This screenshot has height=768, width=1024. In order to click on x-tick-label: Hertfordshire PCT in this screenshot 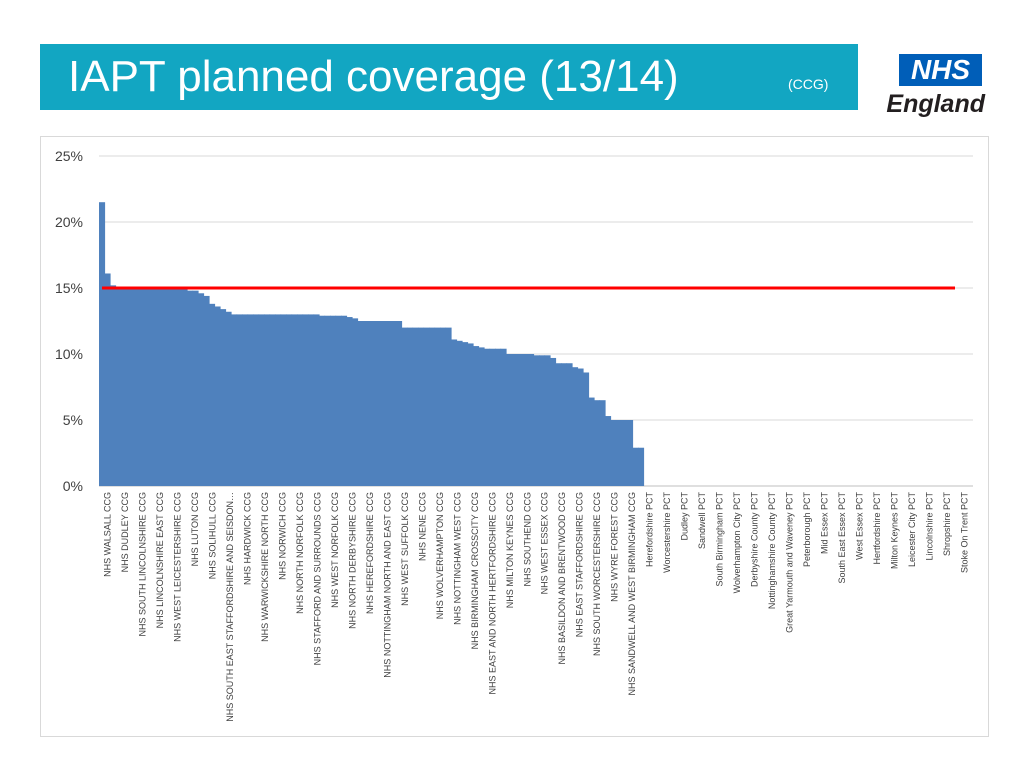, I will do `click(877, 528)`.